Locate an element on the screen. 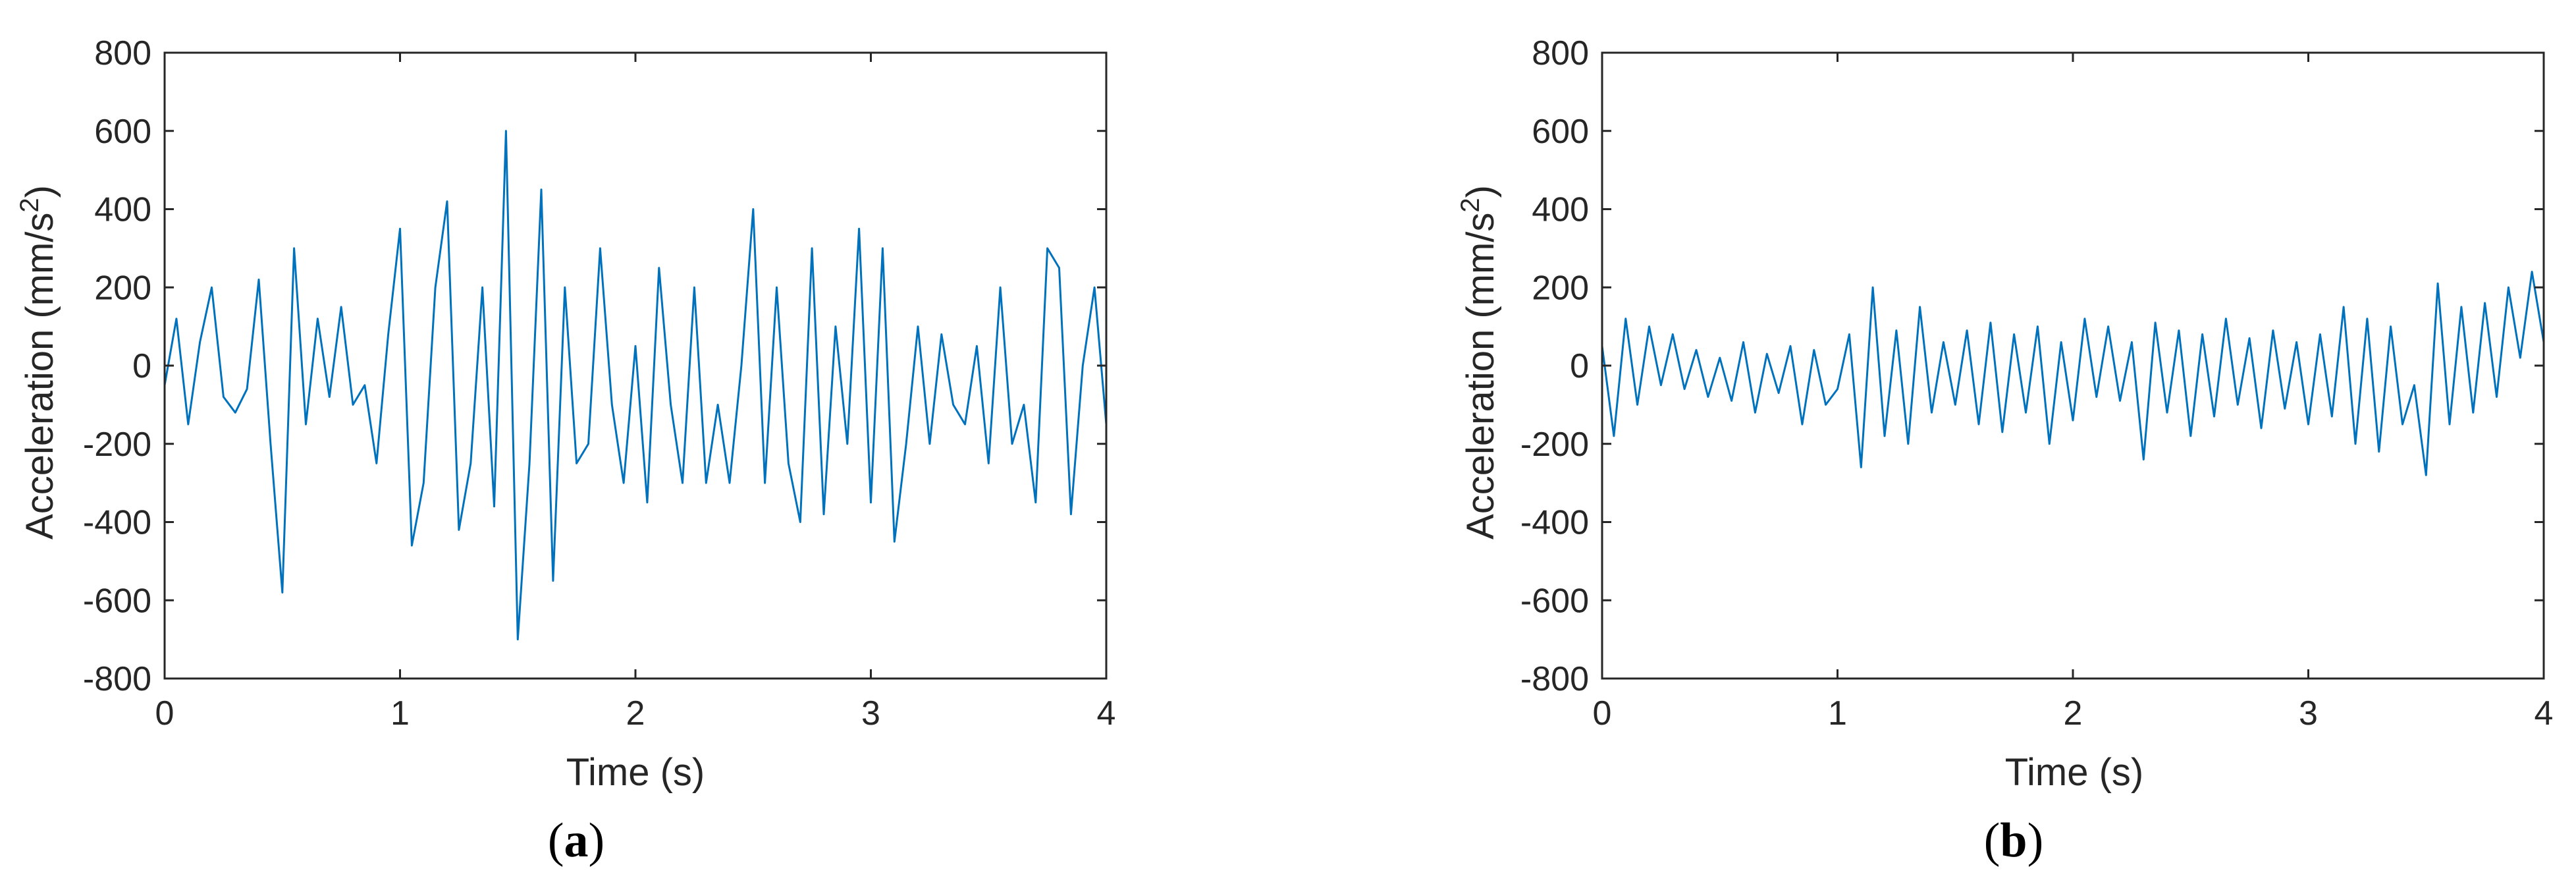 This screenshot has height=888, width=2576. panel-b-y-tick-label: -400 is located at coordinates (1554, 523).